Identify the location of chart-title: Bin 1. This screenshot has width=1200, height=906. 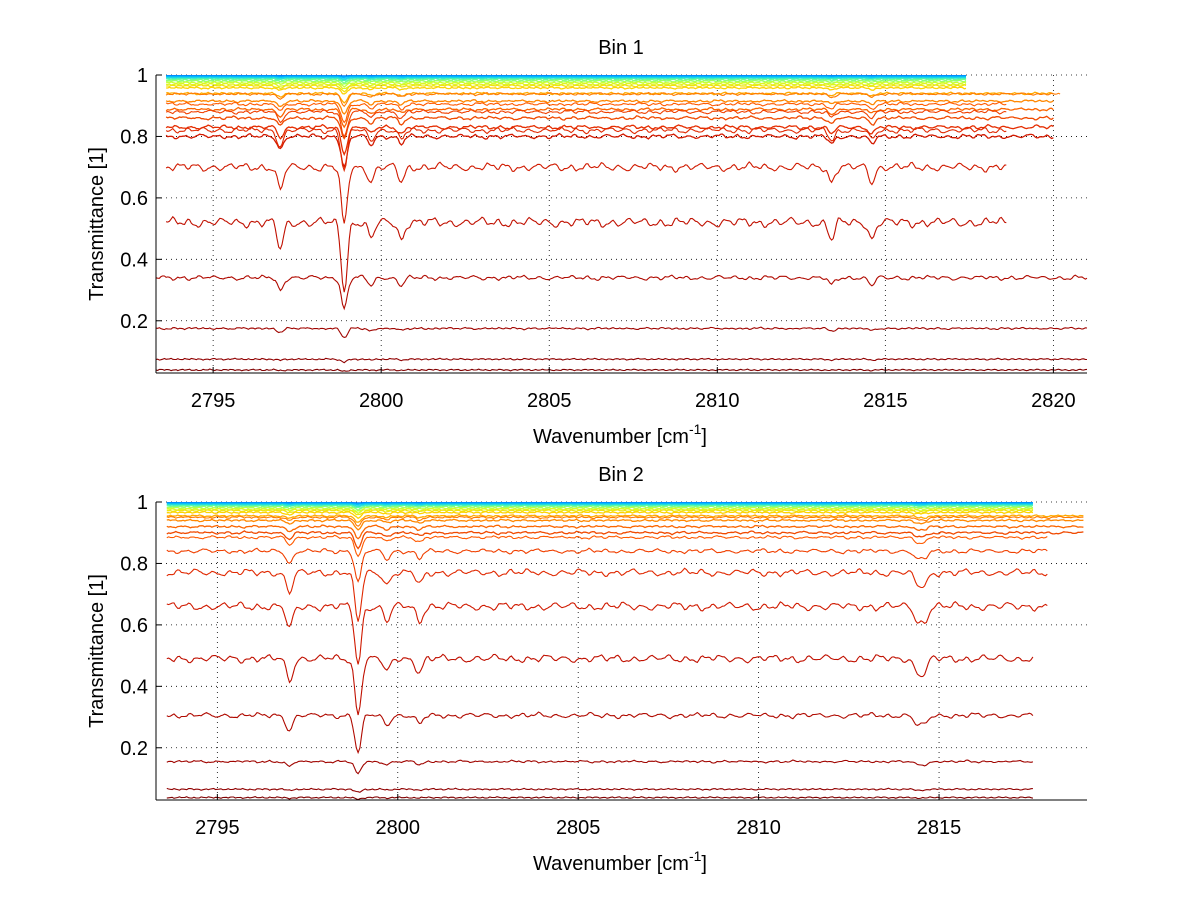
(621, 48).